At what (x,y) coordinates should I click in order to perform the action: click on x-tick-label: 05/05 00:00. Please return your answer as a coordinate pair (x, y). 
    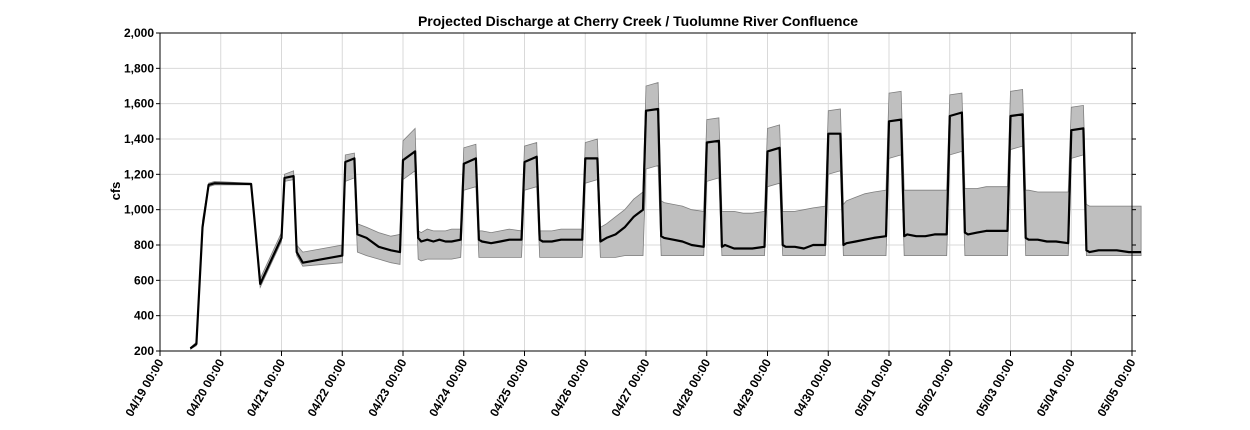
    Looking at the image, I should click on (1116, 387).